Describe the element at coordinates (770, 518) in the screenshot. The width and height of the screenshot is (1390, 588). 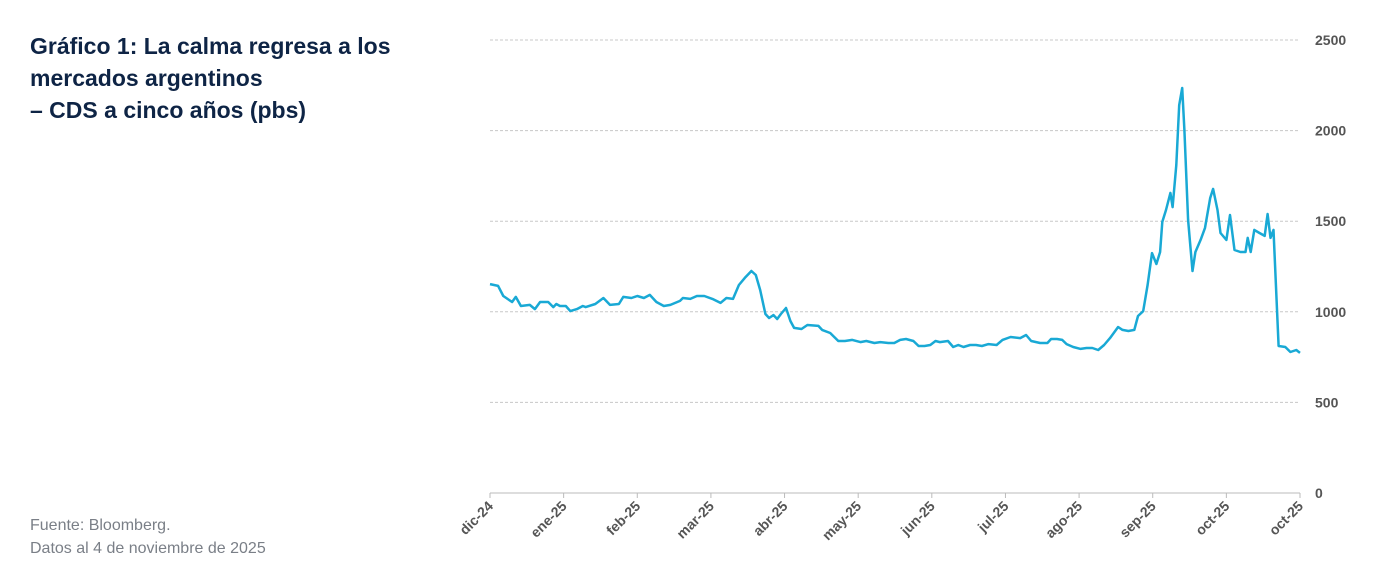
I see `x-tick-label: abr-25` at that location.